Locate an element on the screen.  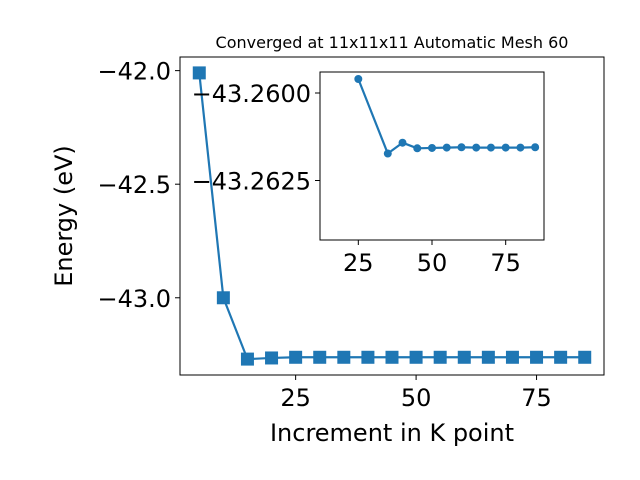
inset-x-axis: 25 50 75 is located at coordinates (432, 258).